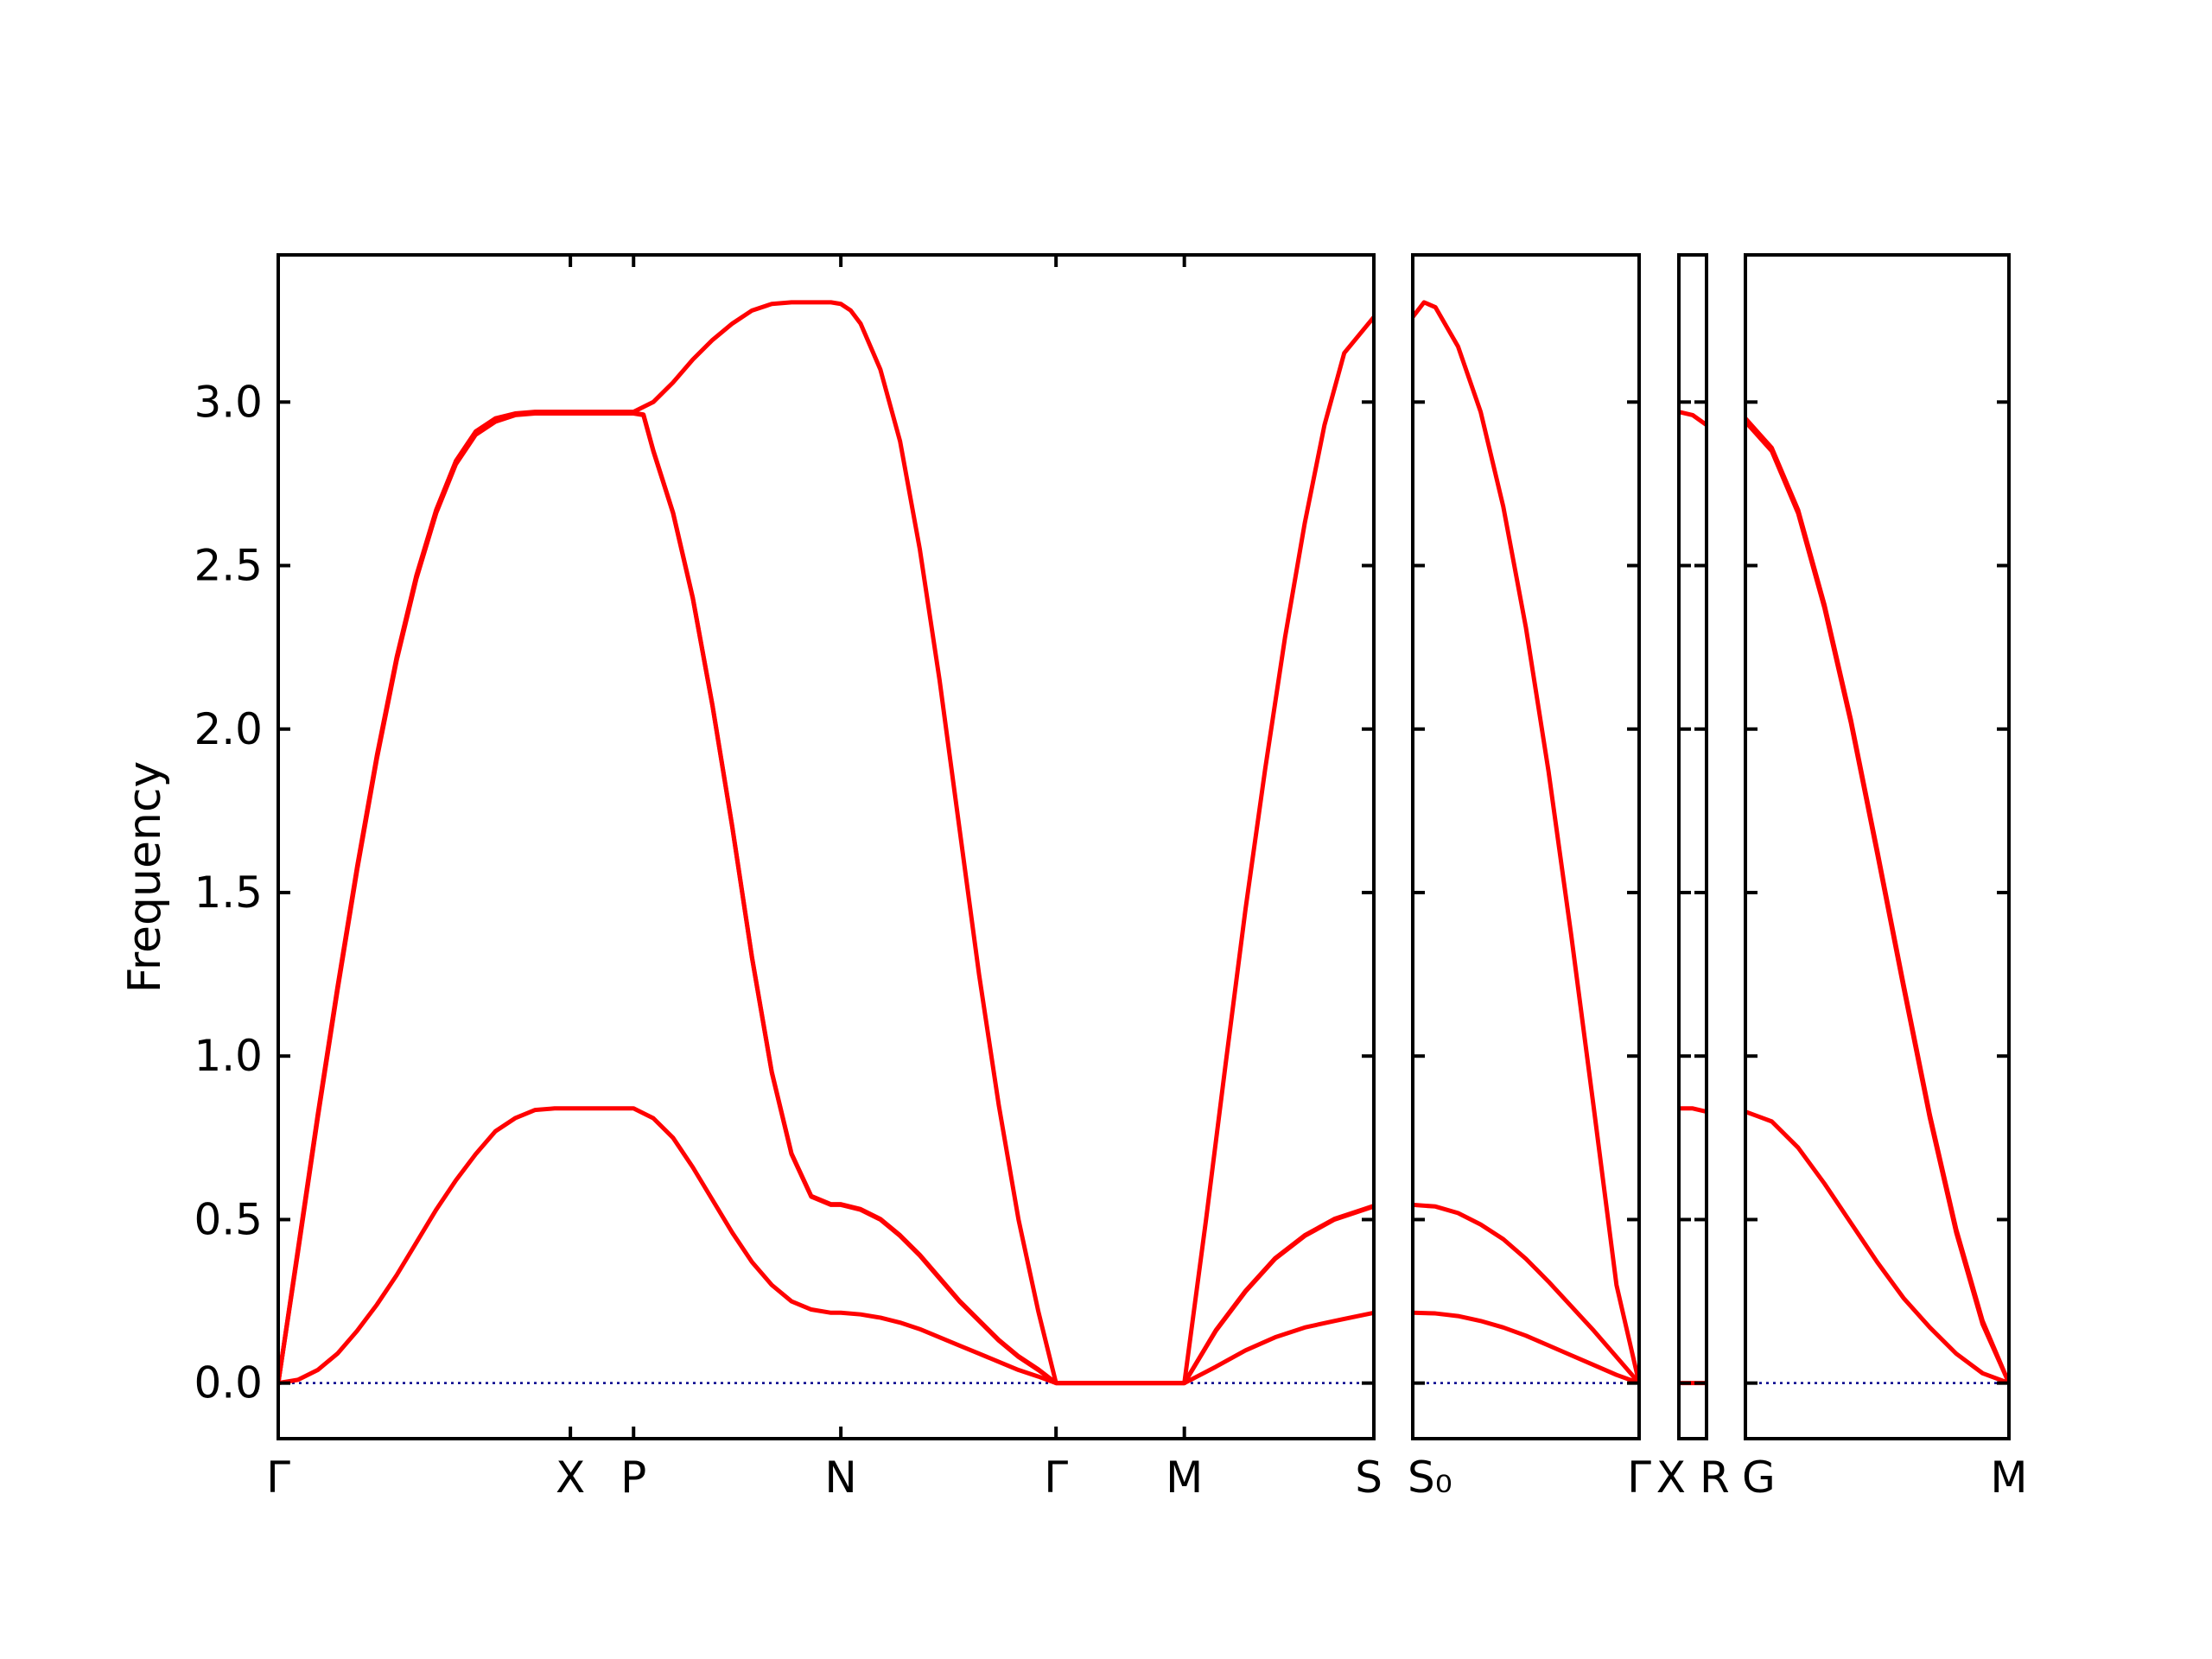  Describe the element at coordinates (229, 1056) in the screenshot. I see `y-tick-label: 1.0` at that location.